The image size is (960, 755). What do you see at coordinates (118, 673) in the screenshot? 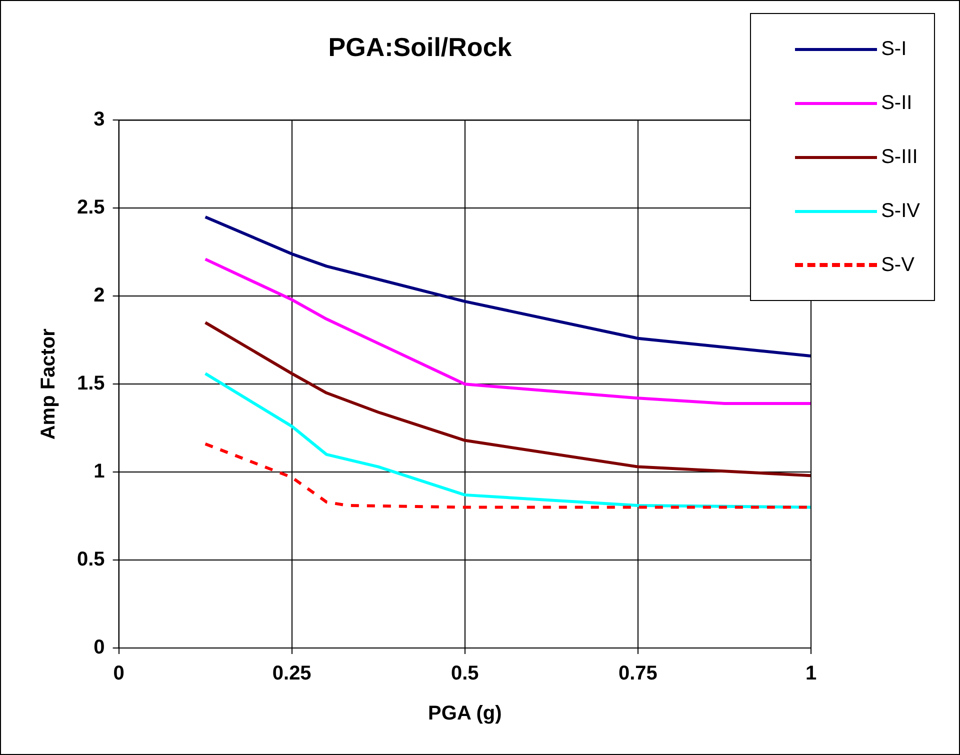
I see `x-tick-label: 0` at bounding box center [118, 673].